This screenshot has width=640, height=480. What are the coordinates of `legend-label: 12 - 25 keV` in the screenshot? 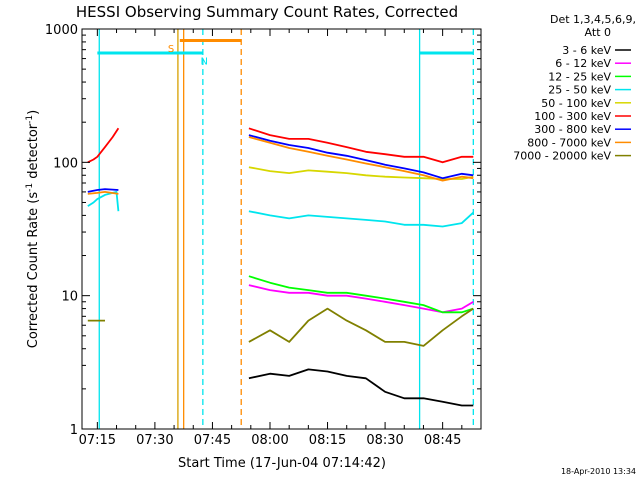 It's located at (579, 76).